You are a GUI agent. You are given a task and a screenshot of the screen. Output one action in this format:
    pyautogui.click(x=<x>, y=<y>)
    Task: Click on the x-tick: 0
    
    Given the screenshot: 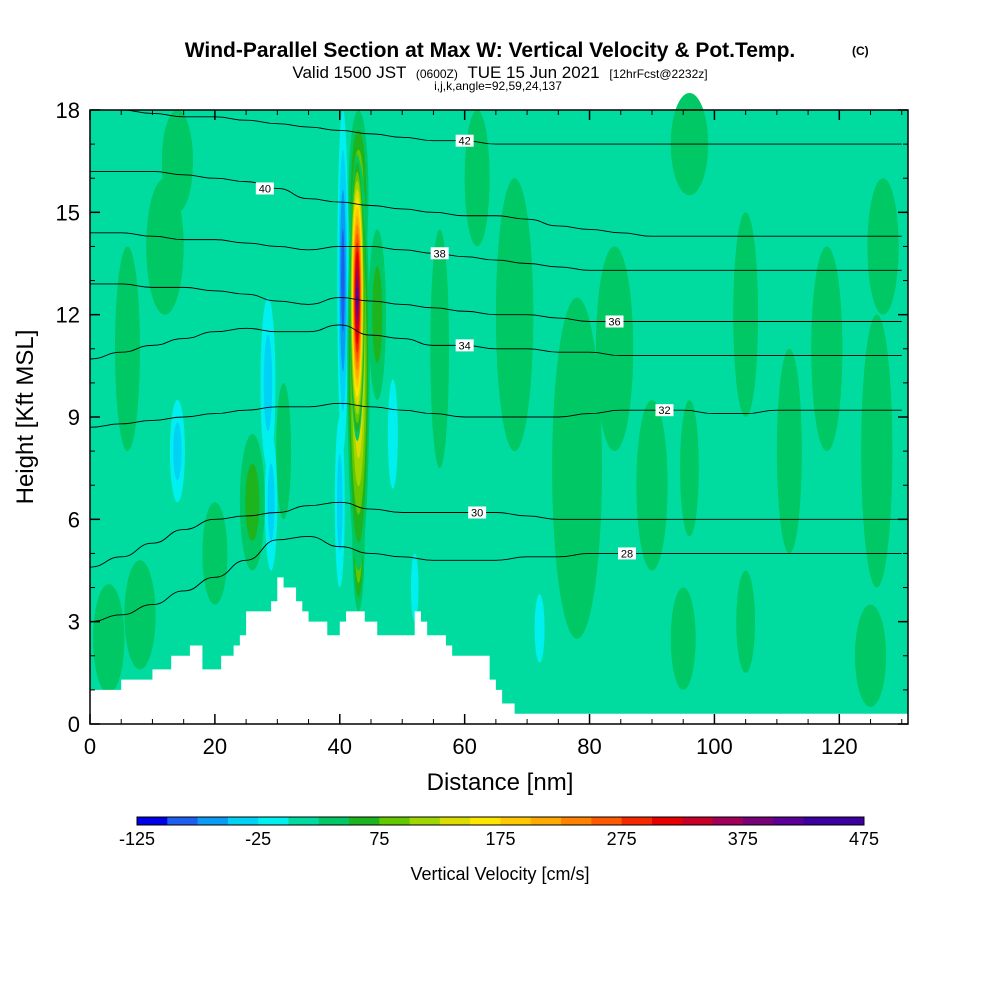 What is the action you would take?
    pyautogui.click(x=90, y=434)
    